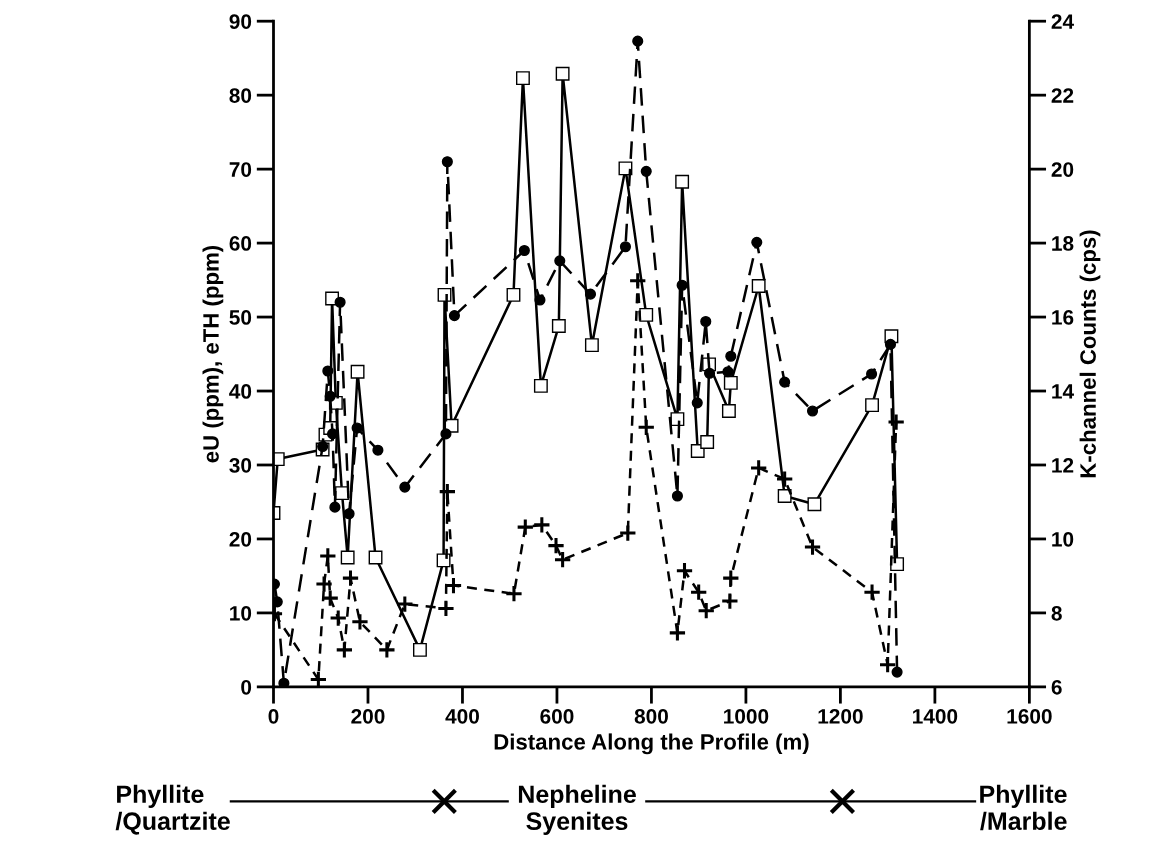 This screenshot has width=1154, height=848. Describe the element at coordinates (1023, 807) in the screenshot. I see `text: Phyllite /Marble` at that location.